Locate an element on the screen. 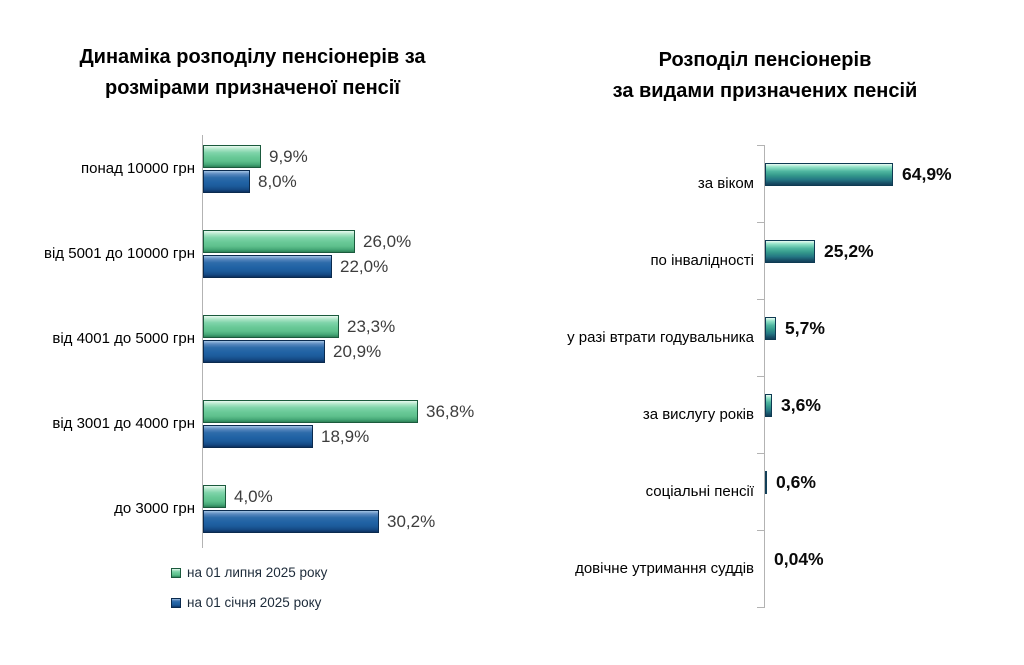  value-label: 23,3% is located at coordinates (371, 326).